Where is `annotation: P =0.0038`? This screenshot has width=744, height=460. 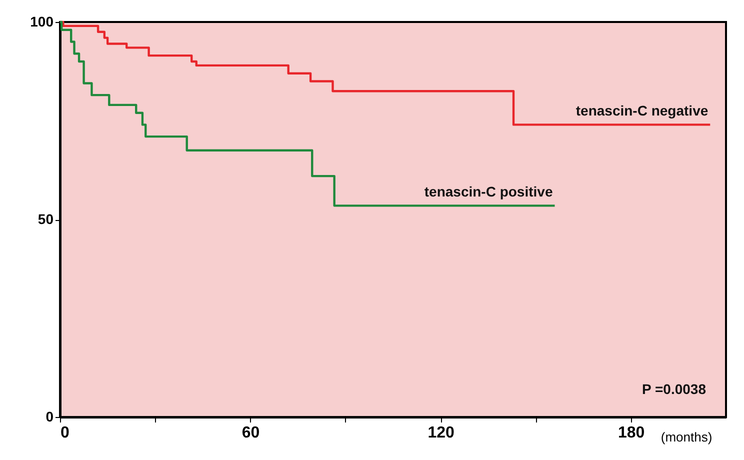
annotation: P =0.0038 is located at coordinates (674, 389).